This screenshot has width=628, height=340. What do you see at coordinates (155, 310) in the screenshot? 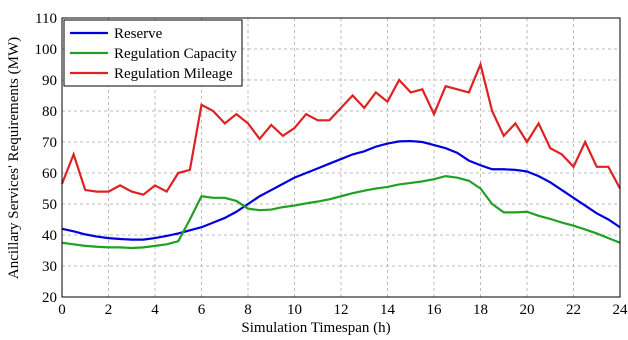
I see `x-tick-label: 4` at bounding box center [155, 310].